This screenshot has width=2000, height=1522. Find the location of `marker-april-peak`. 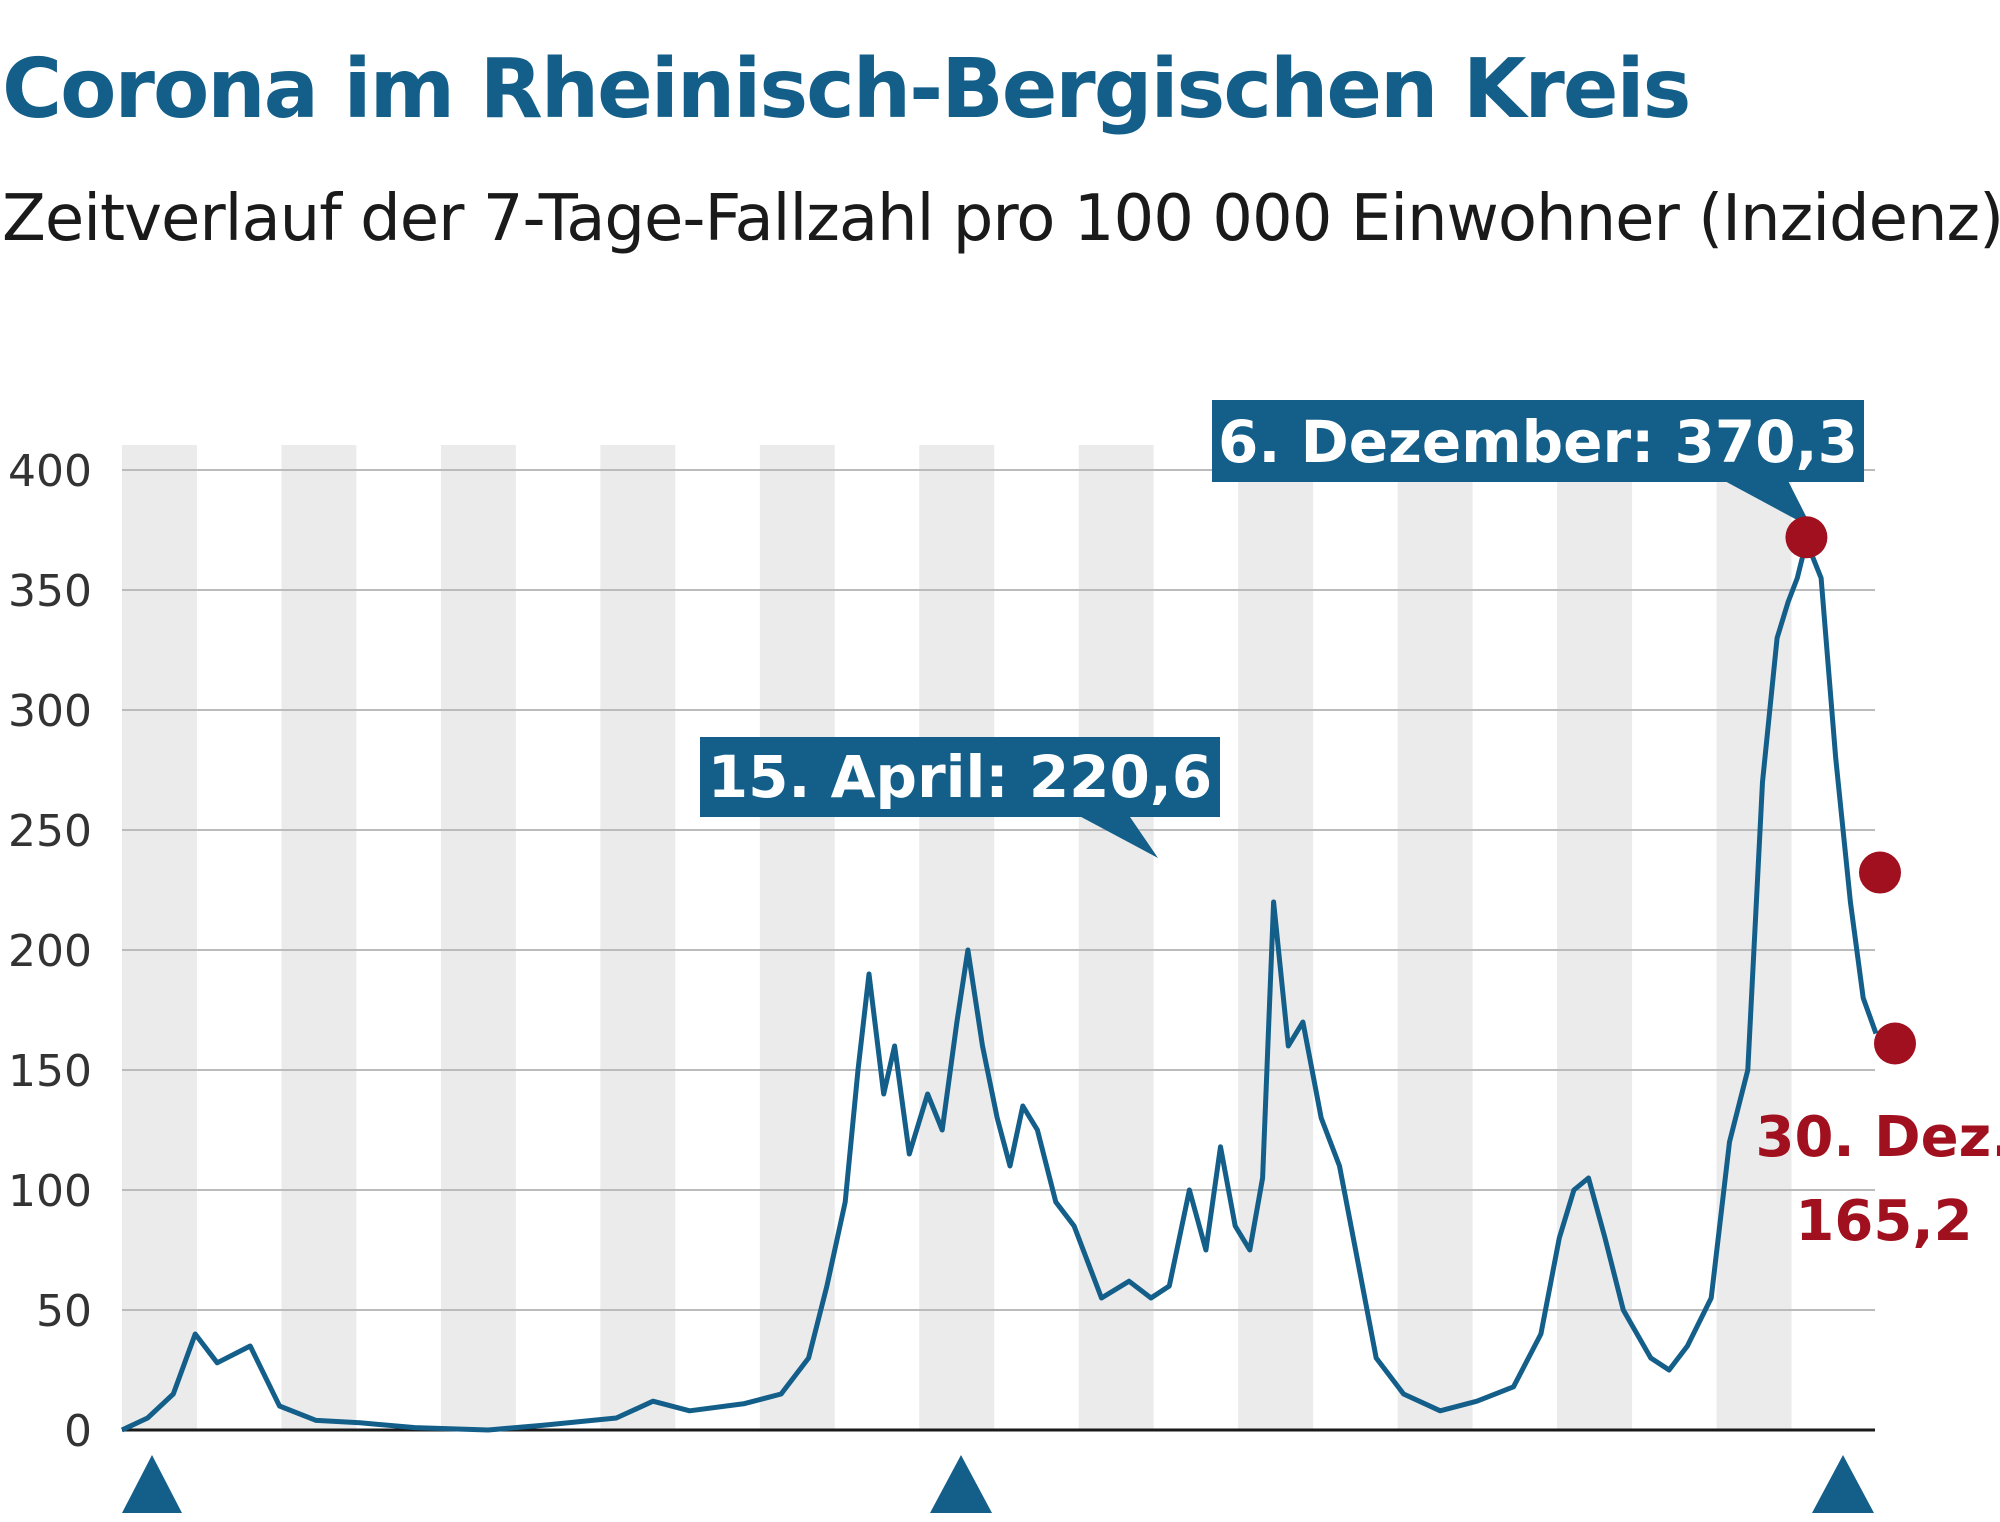

marker-april-peak is located at coordinates (1880, 872).